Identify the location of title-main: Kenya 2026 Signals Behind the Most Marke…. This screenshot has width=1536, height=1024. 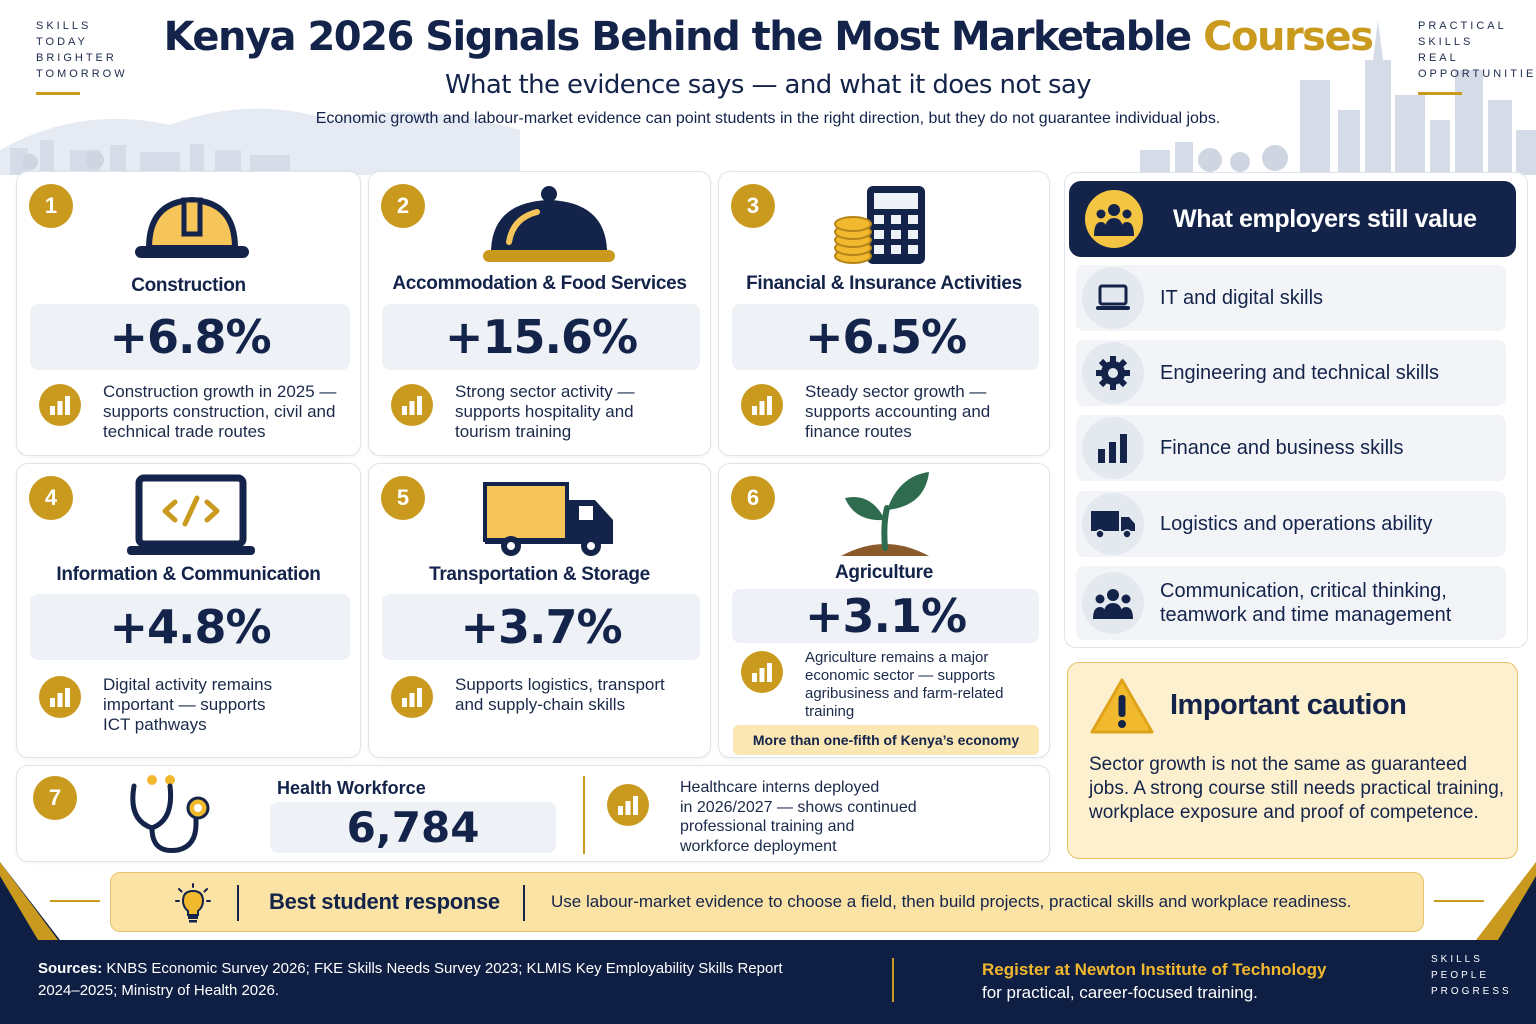
(683, 37).